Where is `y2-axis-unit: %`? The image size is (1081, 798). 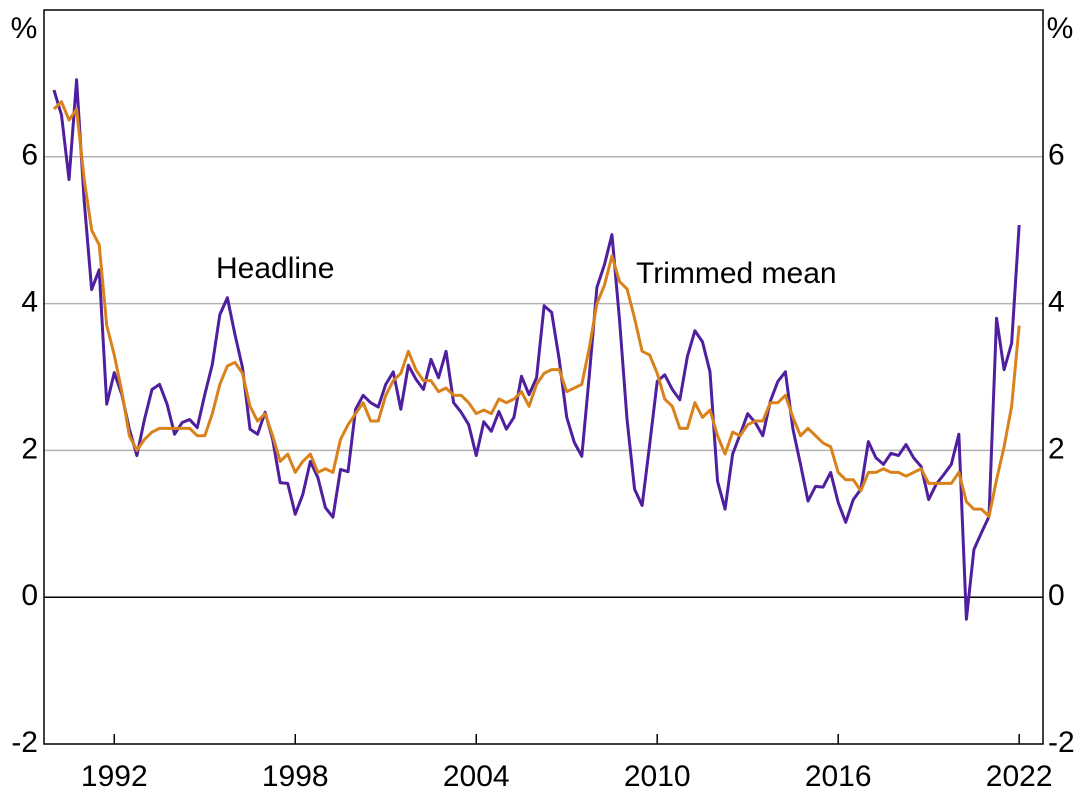 y2-axis-unit: % is located at coordinates (1060, 28).